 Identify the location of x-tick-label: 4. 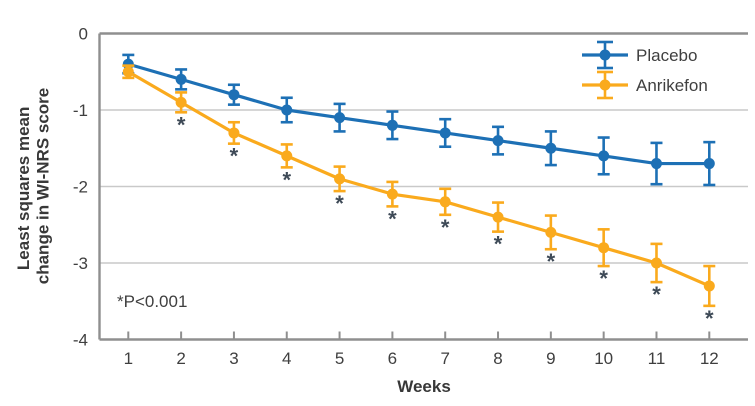
(286, 358).